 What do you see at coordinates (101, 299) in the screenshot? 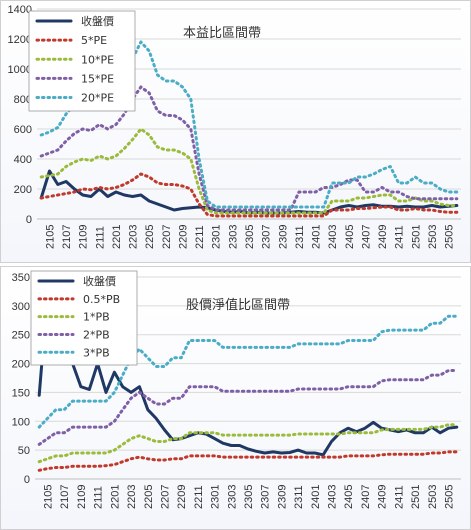
I see `legend-label: 0.5*PB` at bounding box center [101, 299].